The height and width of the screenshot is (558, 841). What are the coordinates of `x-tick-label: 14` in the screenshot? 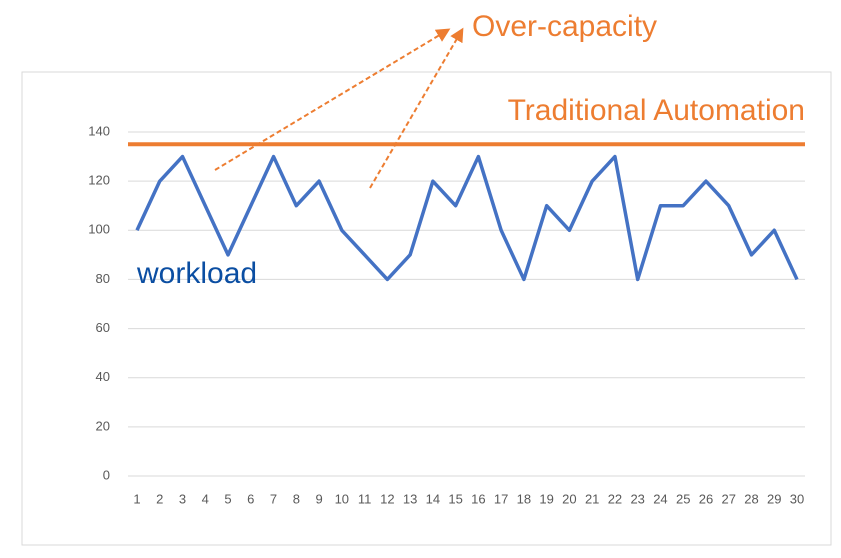 It's located at (433, 498).